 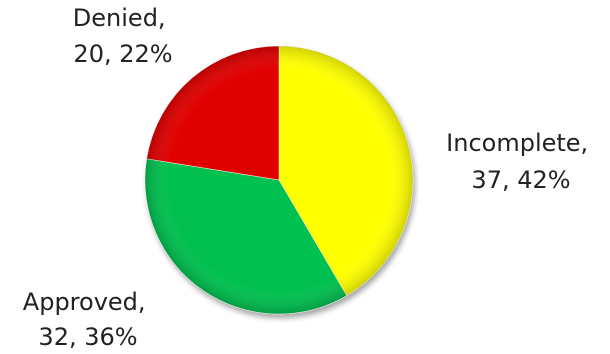 I want to click on label-denied: Denied, 20, 22%, so click(x=123, y=36).